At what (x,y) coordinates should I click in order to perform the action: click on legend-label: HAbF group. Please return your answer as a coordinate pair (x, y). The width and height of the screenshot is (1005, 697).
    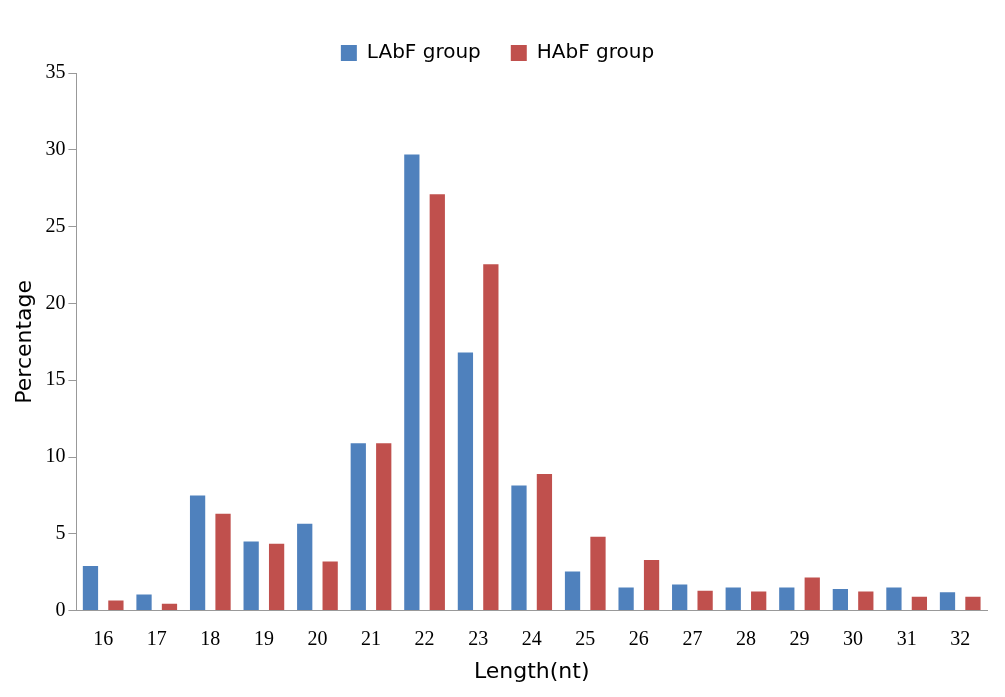
    Looking at the image, I should click on (595, 51).